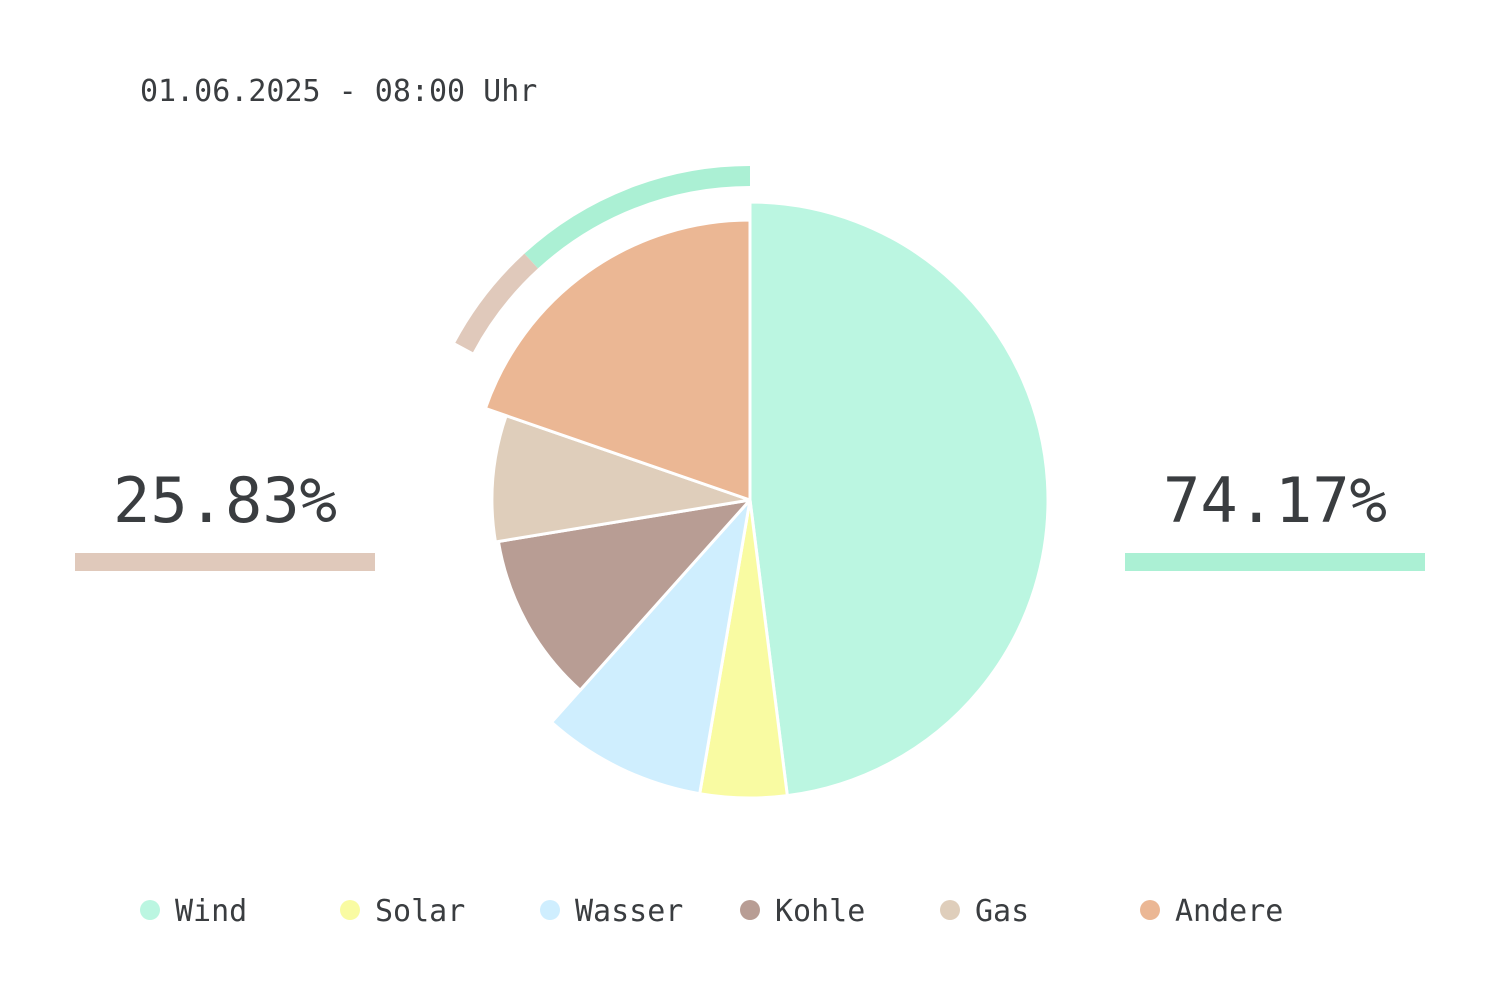 This screenshot has height=1000, width=1500. I want to click on fossil-share-bar, so click(225, 562).